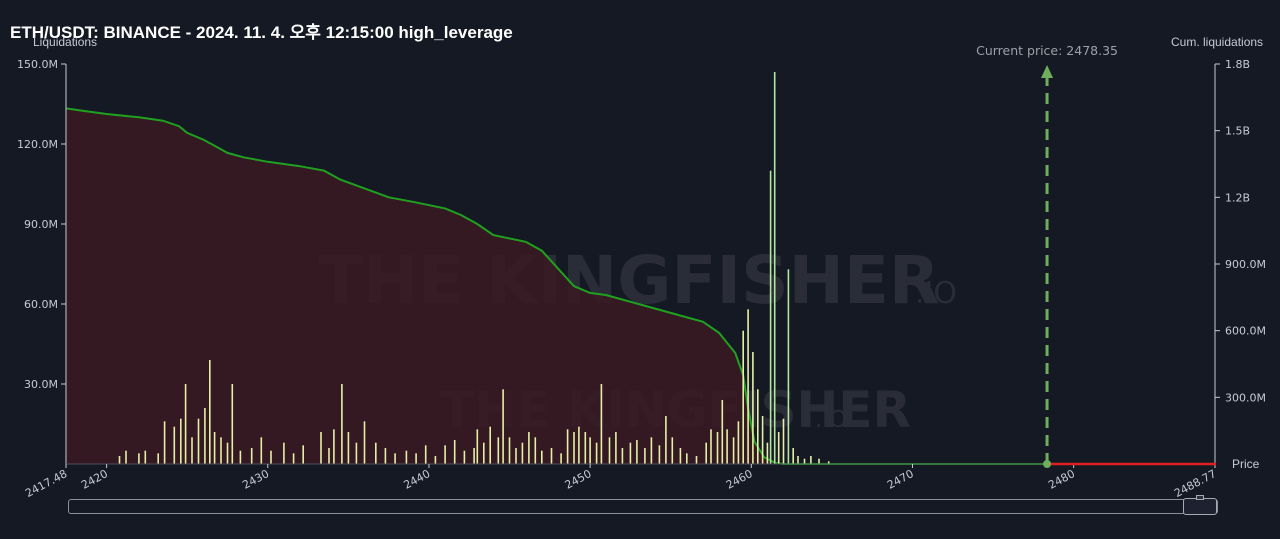  What do you see at coordinates (1047, 464) in the screenshot?
I see `current-price-dot` at bounding box center [1047, 464].